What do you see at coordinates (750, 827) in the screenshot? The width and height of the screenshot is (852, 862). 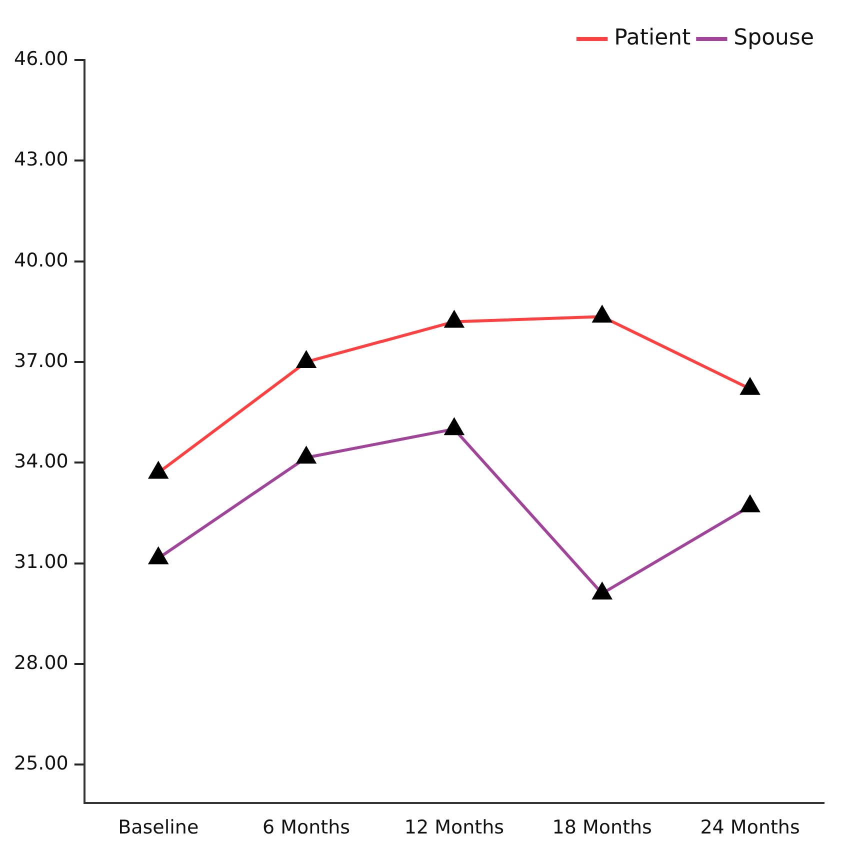 I see `x-tick-label: 24 Months` at bounding box center [750, 827].